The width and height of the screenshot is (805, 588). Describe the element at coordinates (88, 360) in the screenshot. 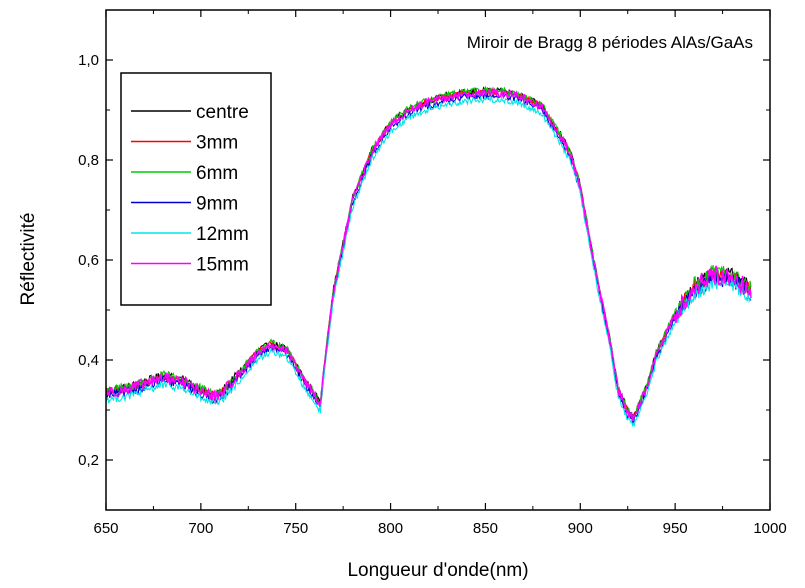

I see `y-tick-label: 0,4` at that location.